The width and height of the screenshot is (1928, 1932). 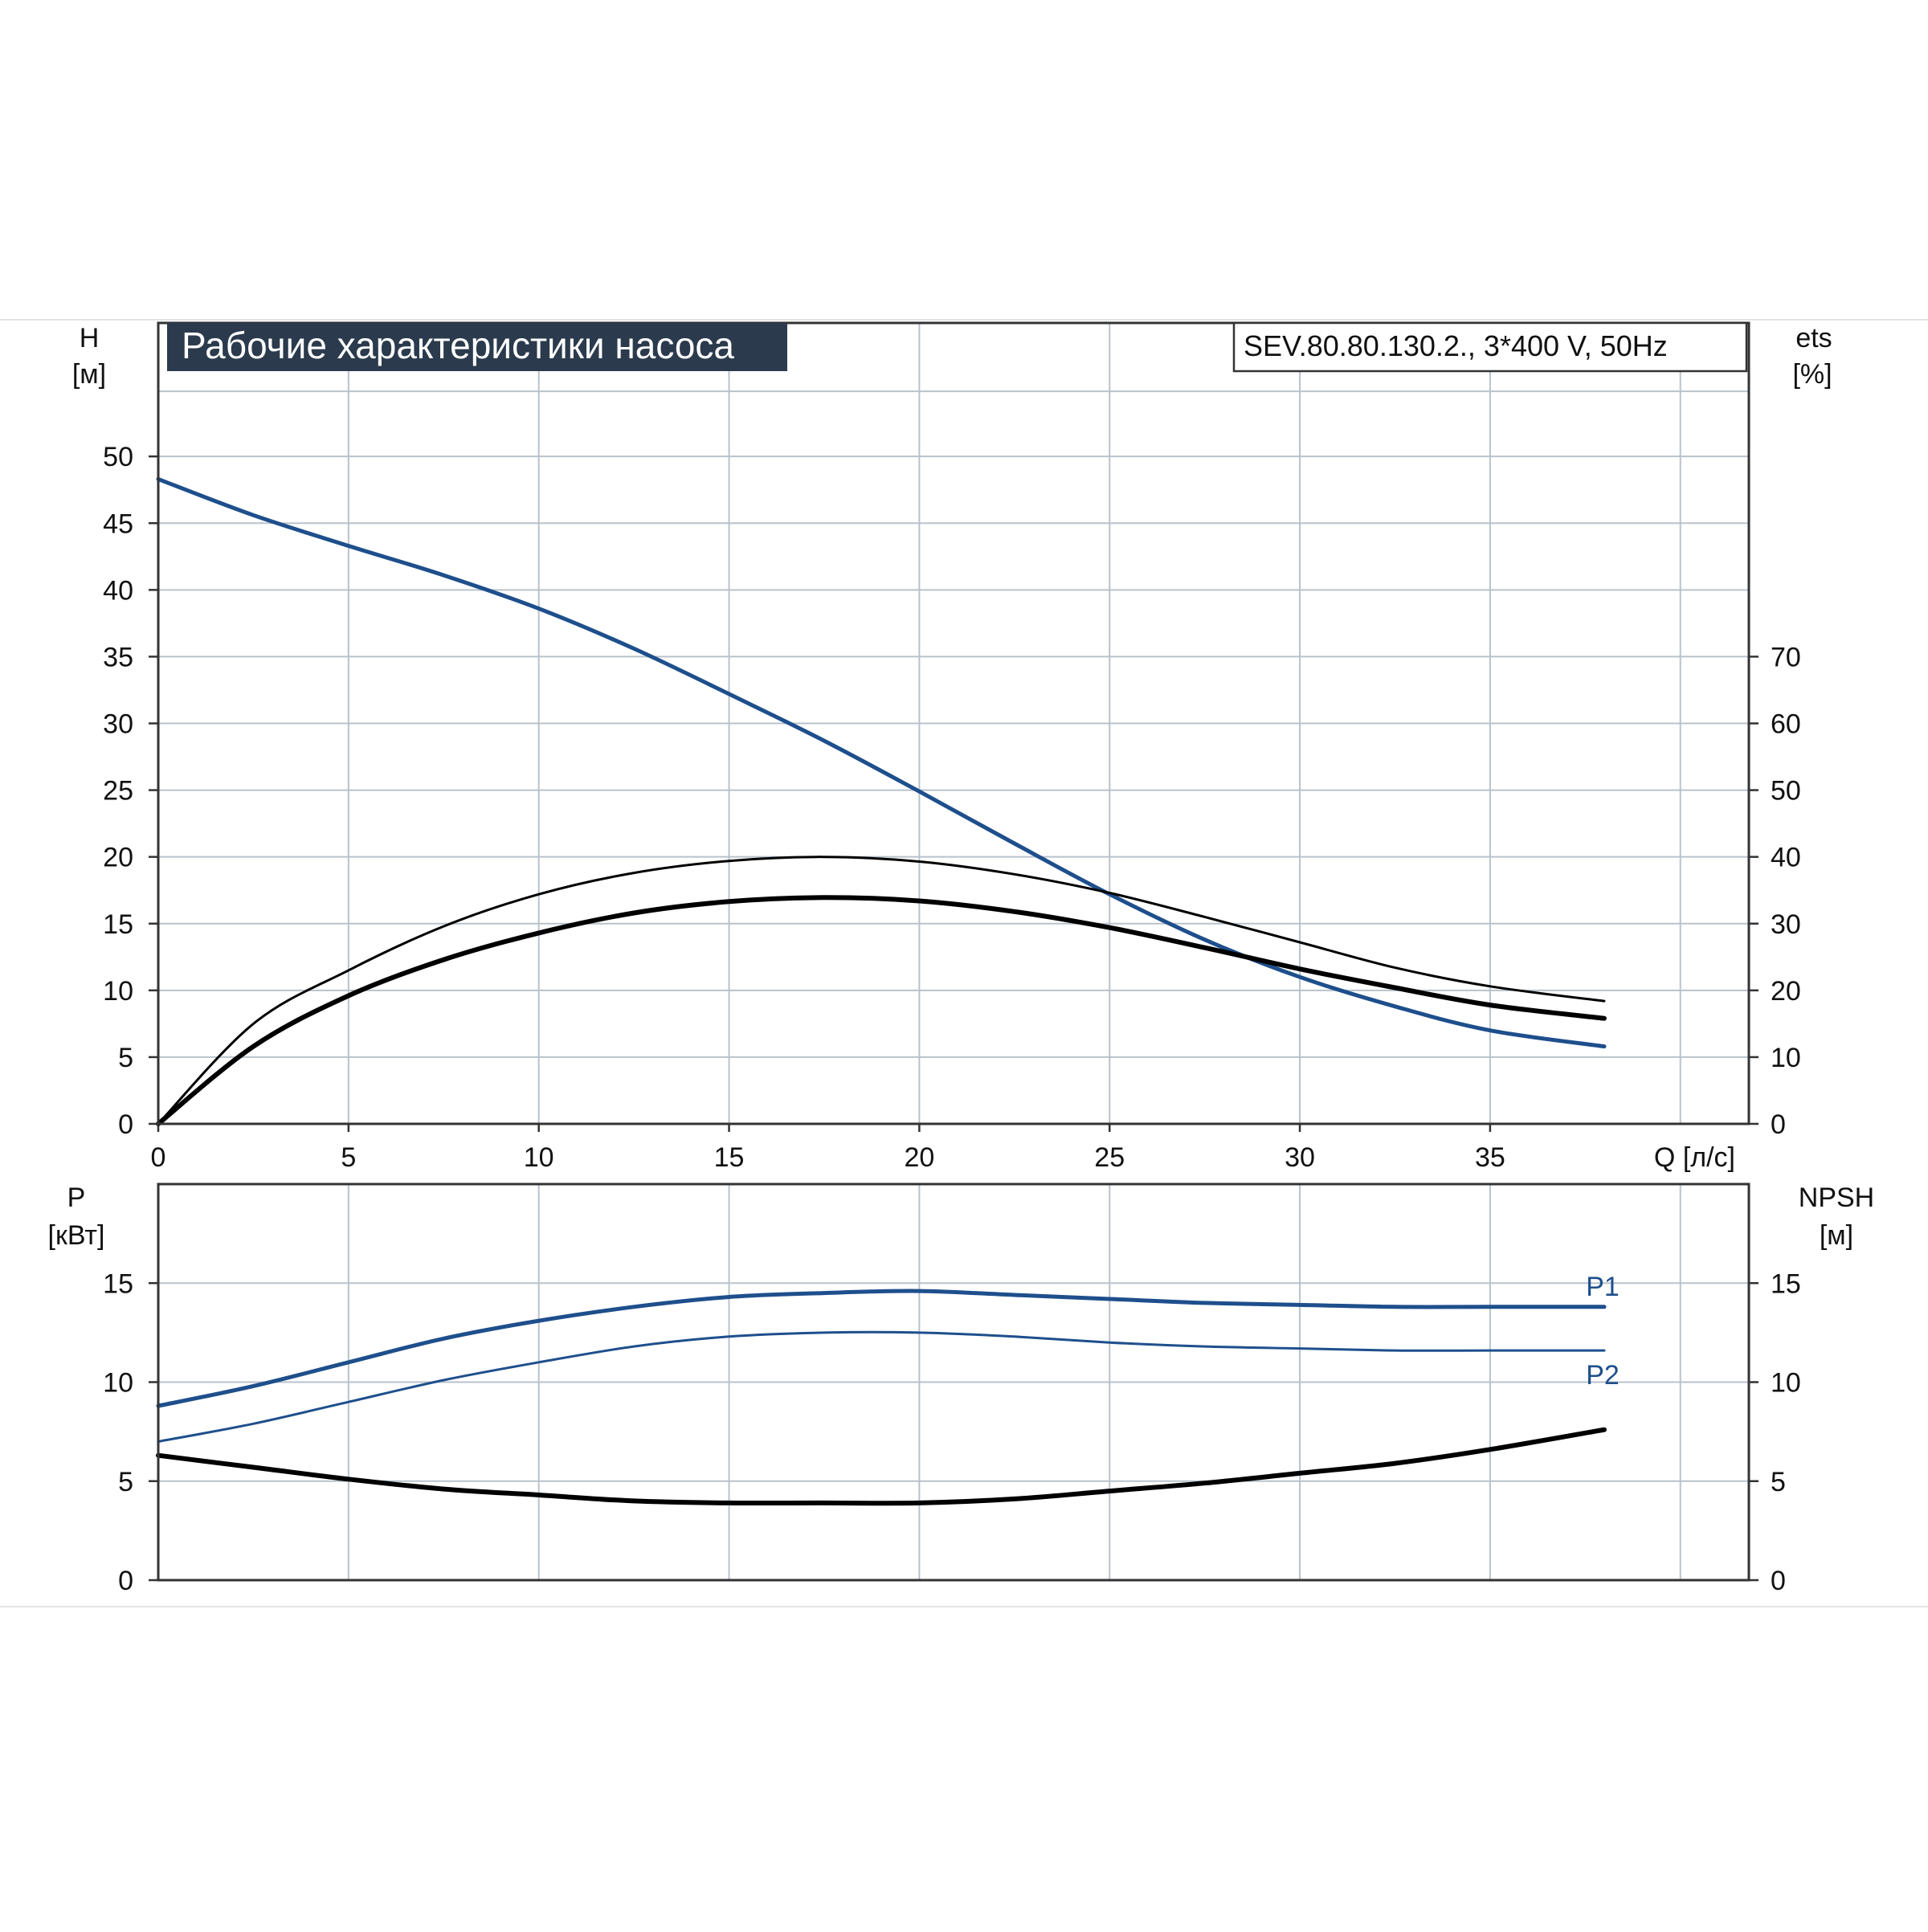 What do you see at coordinates (118, 724) in the screenshot?
I see `h-tick-label: 30` at bounding box center [118, 724].